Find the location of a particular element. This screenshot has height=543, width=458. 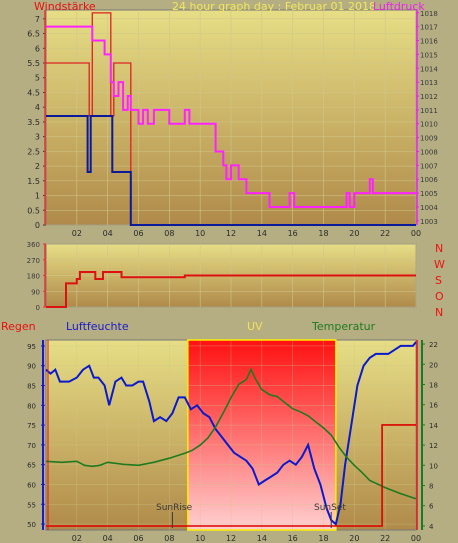

temperature-tick-label: 4 is located at coordinates (431, 527).